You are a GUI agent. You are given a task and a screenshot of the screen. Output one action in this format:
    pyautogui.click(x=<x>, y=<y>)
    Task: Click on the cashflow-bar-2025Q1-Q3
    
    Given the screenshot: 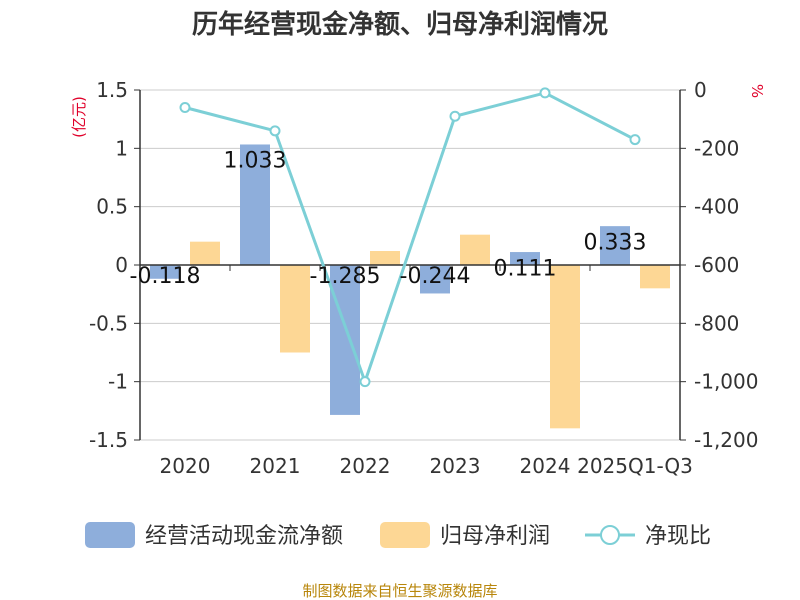 What is the action you would take?
    pyautogui.click(x=615, y=245)
    